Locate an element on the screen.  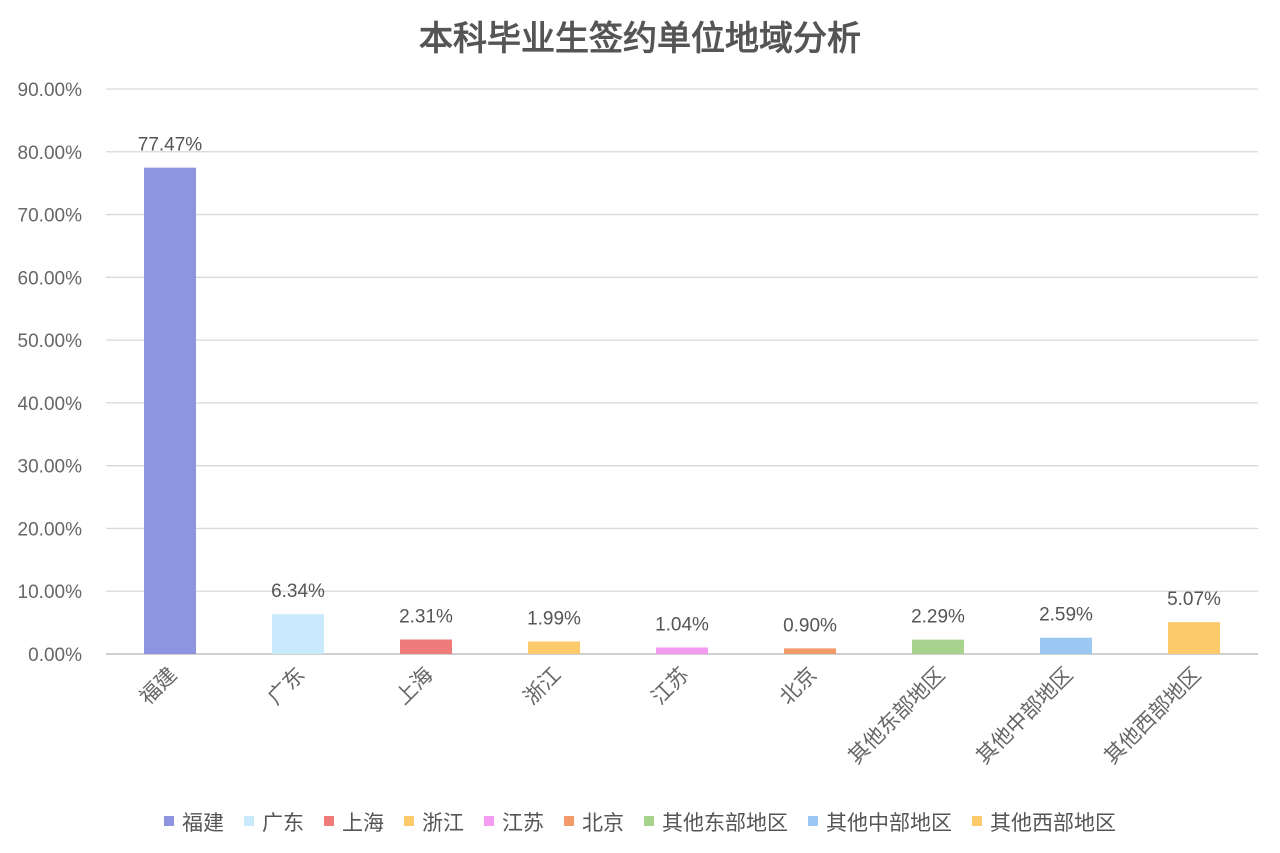
legend-label: 其他东部地区 is located at coordinates (725, 823).